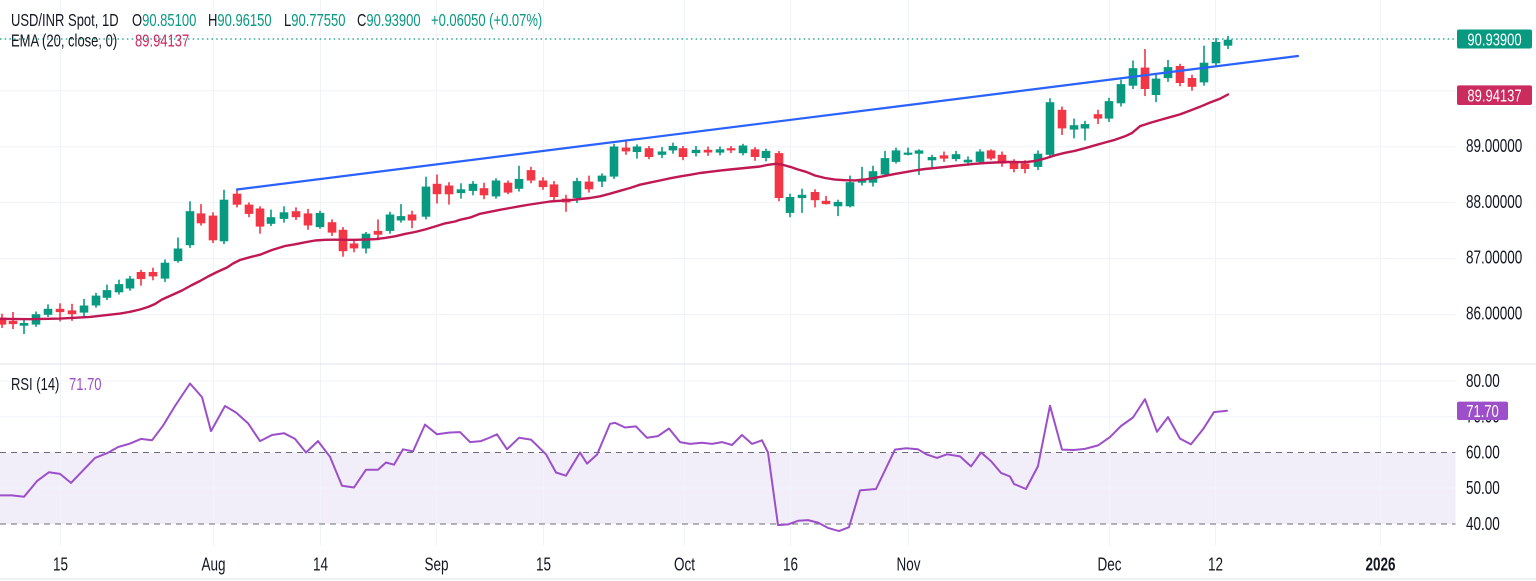 The height and width of the screenshot is (581, 1536). Describe the element at coordinates (35, 384) in the screenshot. I see `svg-text: RSI (14)` at that location.